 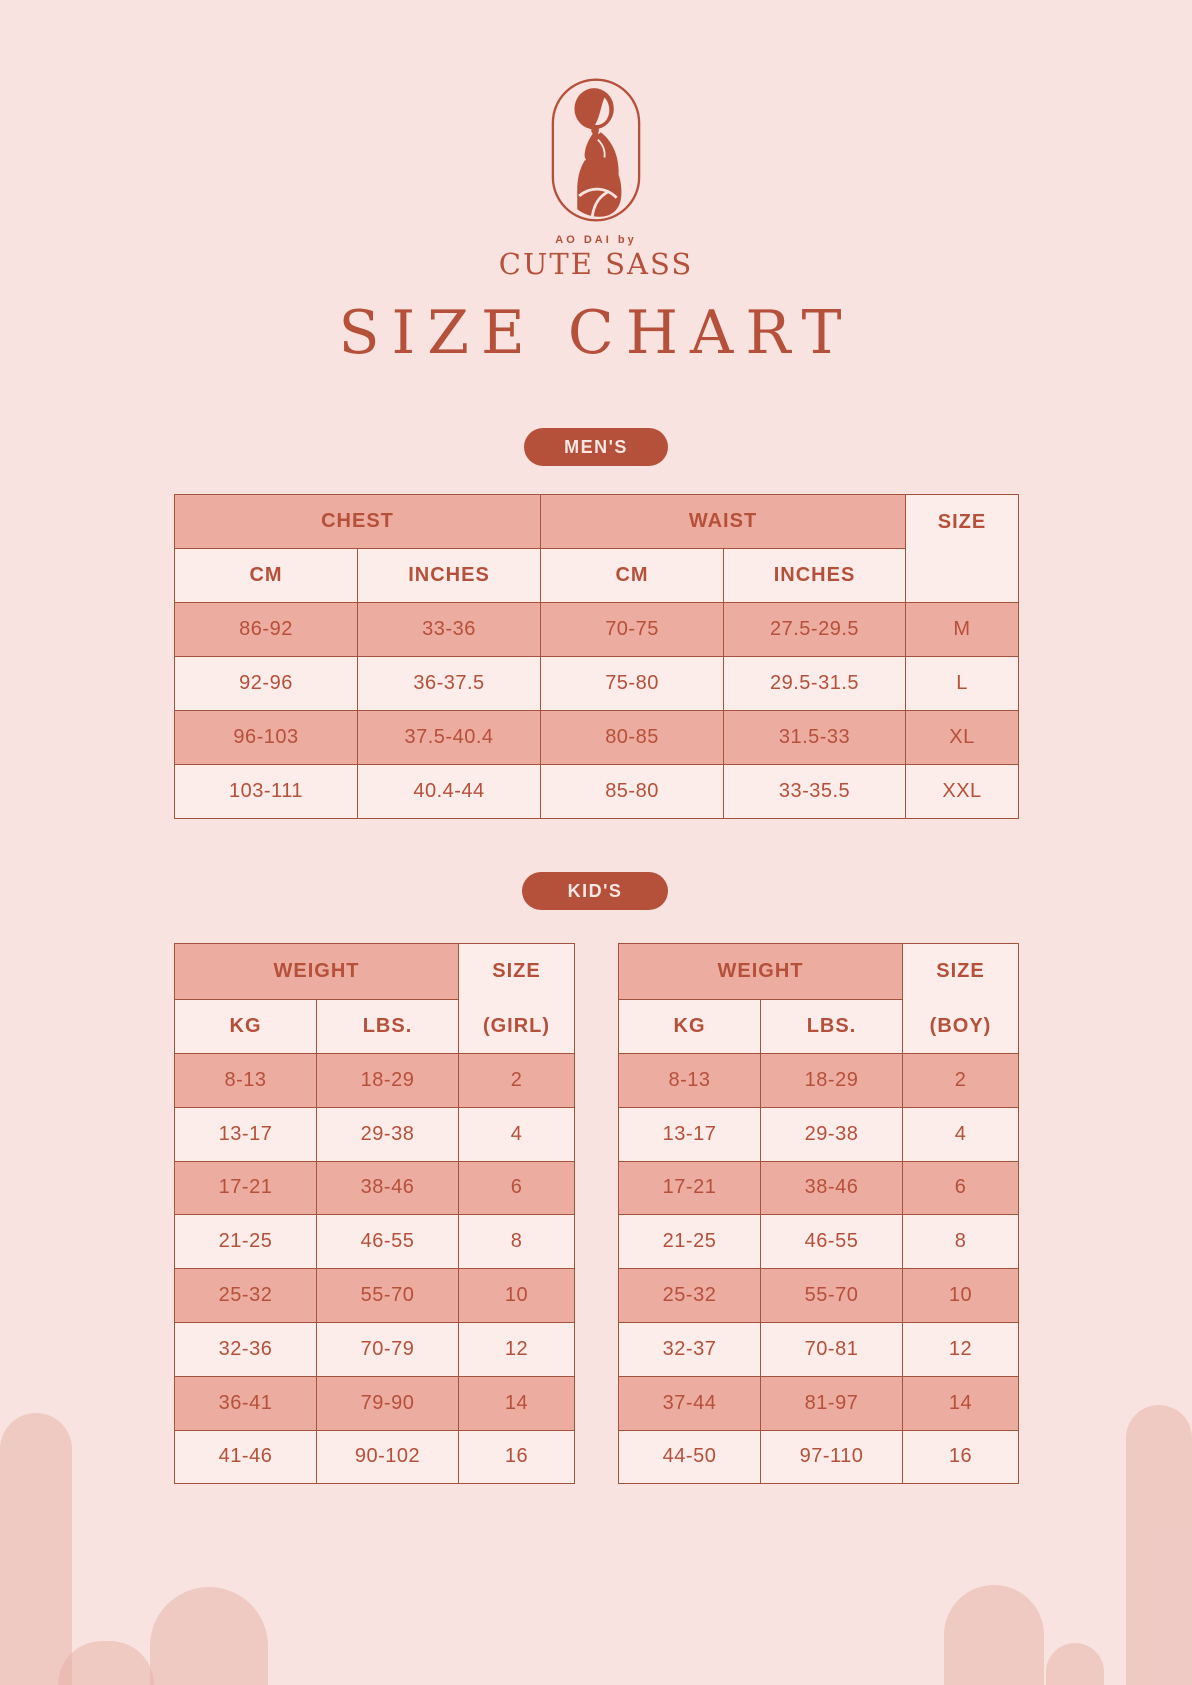 What do you see at coordinates (316, 971) in the screenshot?
I see `girl-weight-header: WEIGHT` at bounding box center [316, 971].